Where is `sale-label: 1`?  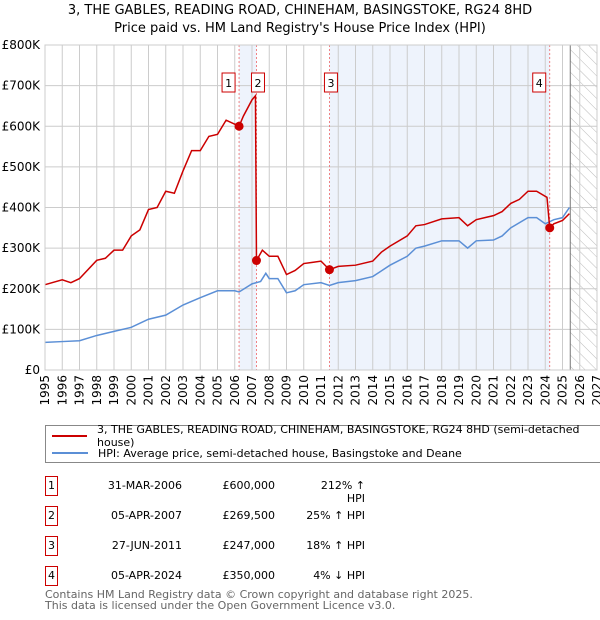 sale-label: 1 is located at coordinates (228, 83).